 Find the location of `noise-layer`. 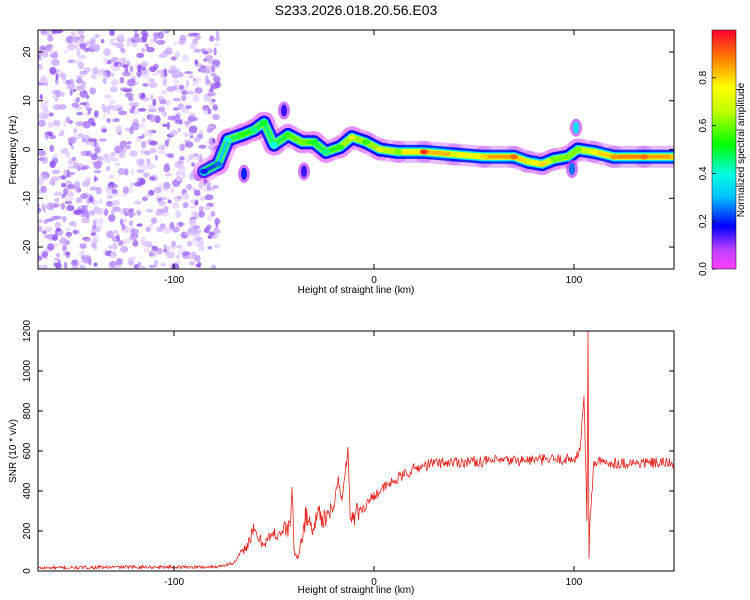

noise-layer is located at coordinates (130, 149).